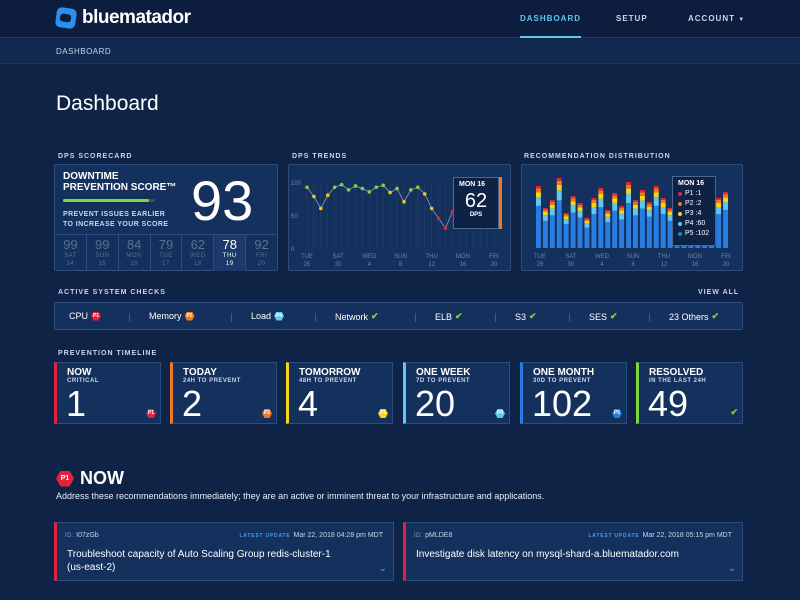 The image size is (800, 600). What do you see at coordinates (357, 316) in the screenshot?
I see `system-check-item: Network ✔` at bounding box center [357, 316].